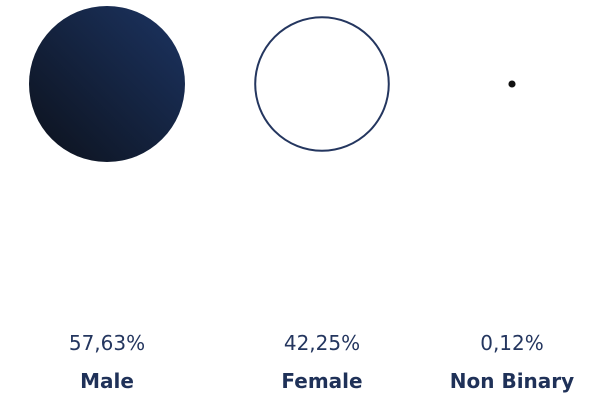 This screenshot has width=616, height=396. Describe the element at coordinates (107, 381) in the screenshot. I see `male-category-label: Male` at that location.